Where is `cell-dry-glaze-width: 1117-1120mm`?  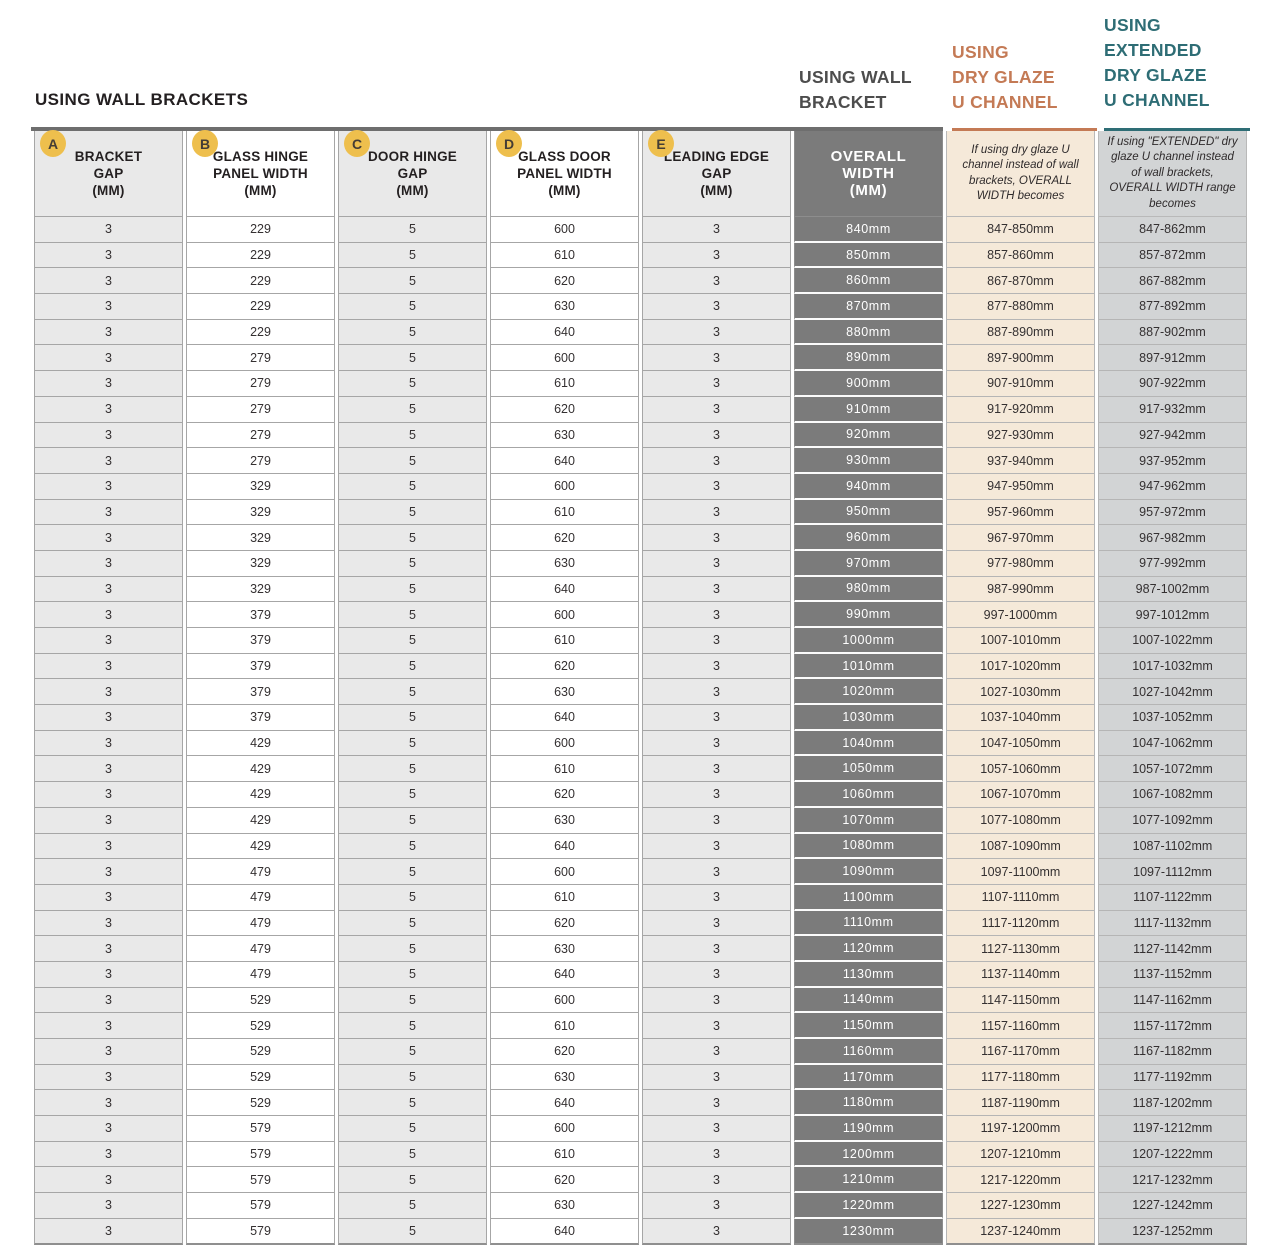 cell-dry-glaze-width: 1117-1120mm is located at coordinates (1020, 923).